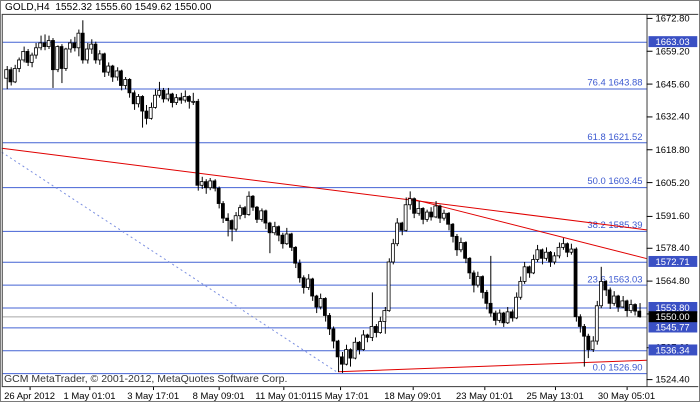 This screenshot has width=700, height=402. What do you see at coordinates (108, 7) in the screenshot?
I see `chart-ohlc-title: GOLD,H4 1552.32 1555.60 1549.62 1550.00` at bounding box center [108, 7].